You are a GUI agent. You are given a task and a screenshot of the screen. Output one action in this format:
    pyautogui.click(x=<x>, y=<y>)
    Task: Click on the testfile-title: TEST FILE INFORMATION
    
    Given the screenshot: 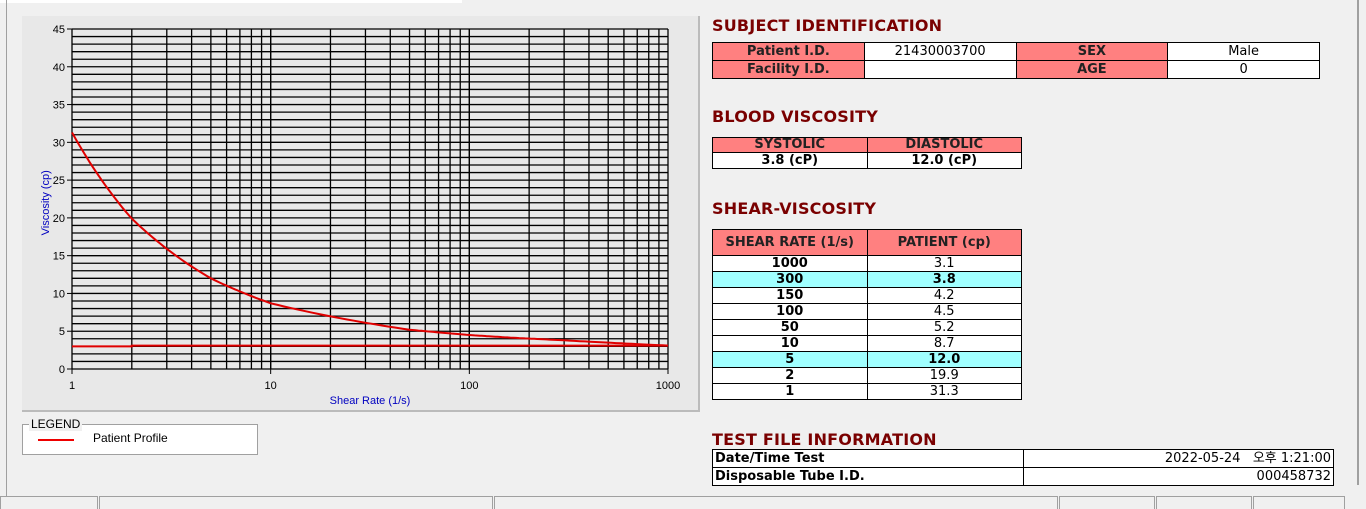 What is the action you would take?
    pyautogui.click(x=824, y=439)
    